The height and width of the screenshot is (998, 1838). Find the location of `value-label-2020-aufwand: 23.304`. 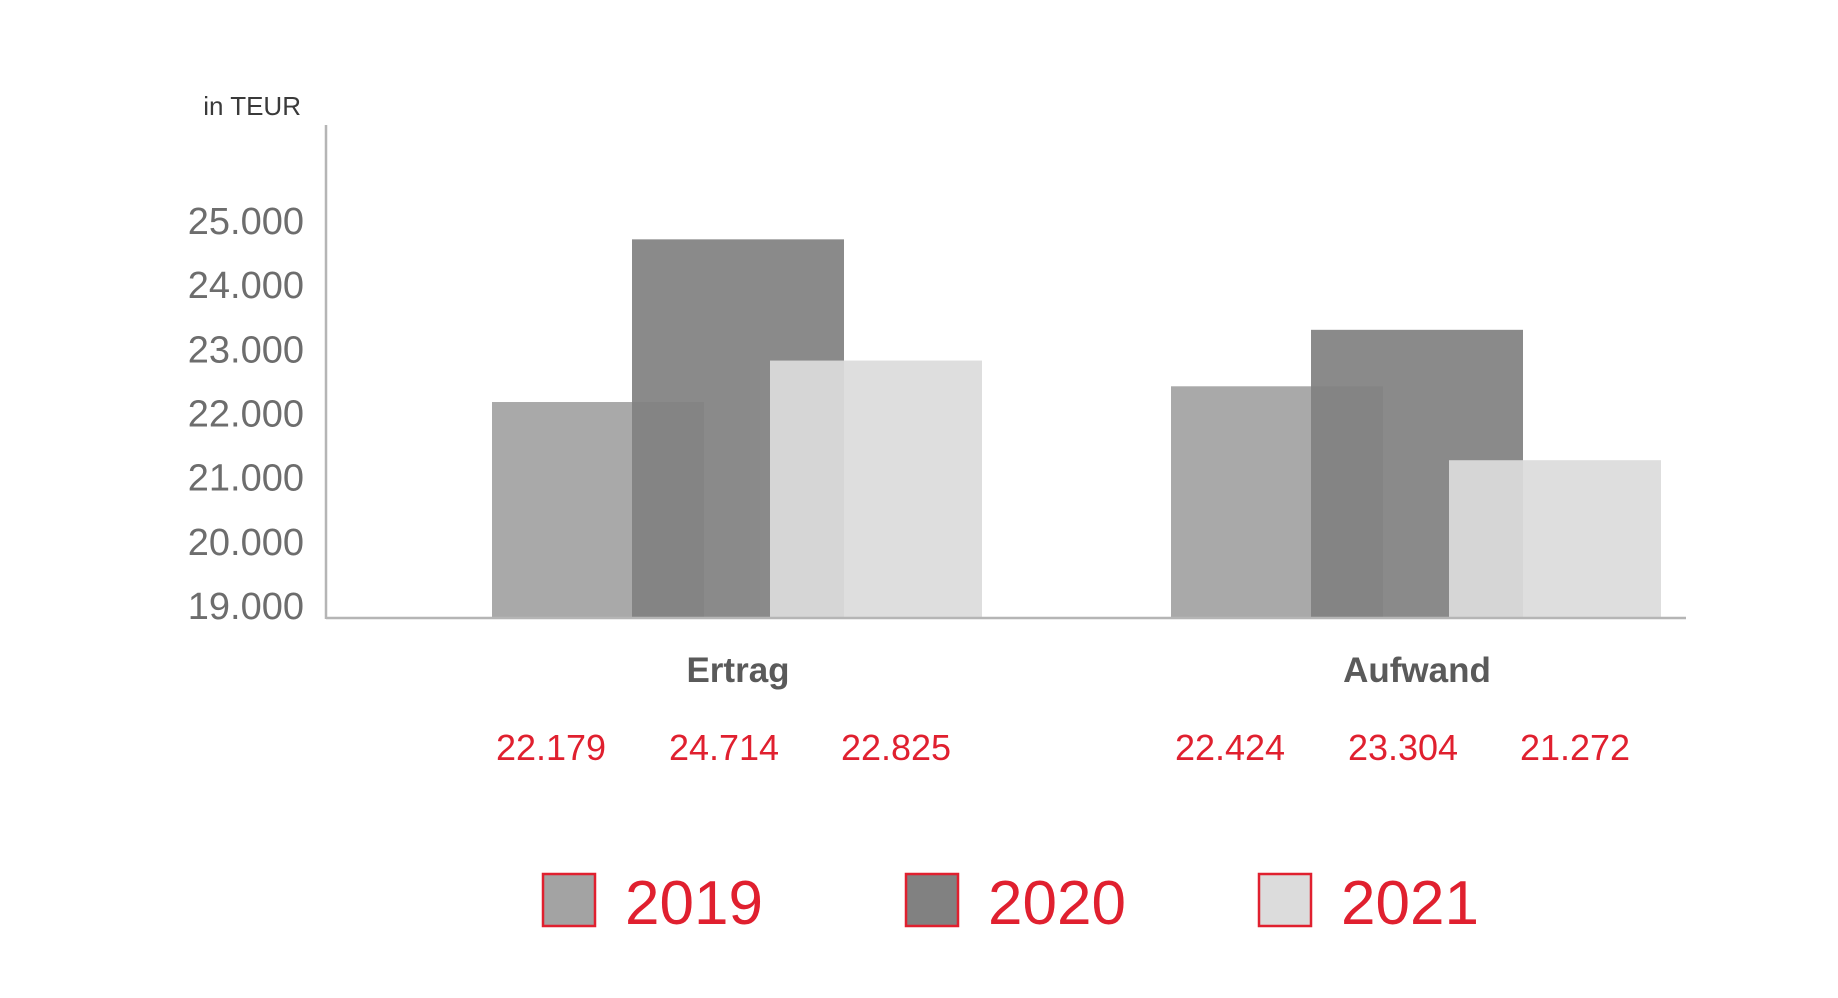

value-label-2020-aufwand: 23.304 is located at coordinates (1403, 747).